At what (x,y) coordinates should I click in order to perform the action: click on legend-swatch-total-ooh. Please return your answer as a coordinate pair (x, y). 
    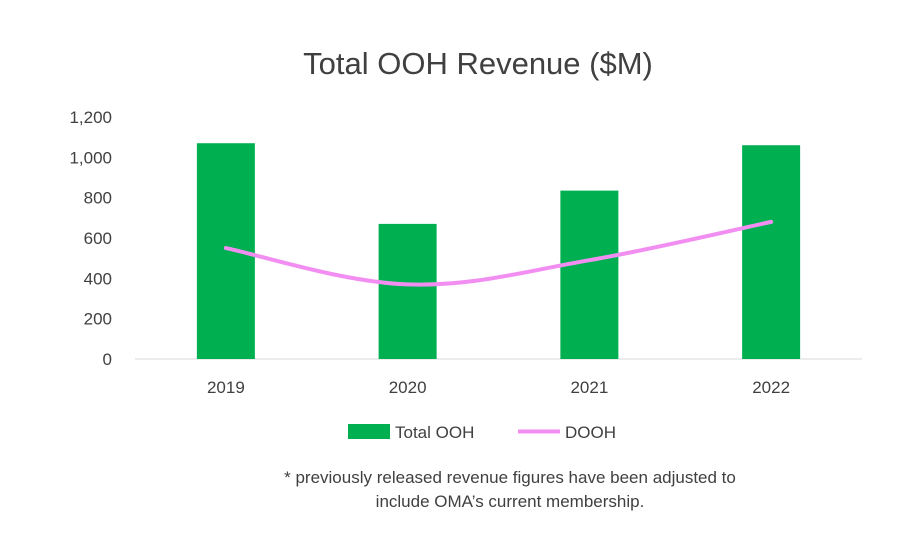
    Looking at the image, I should click on (369, 431).